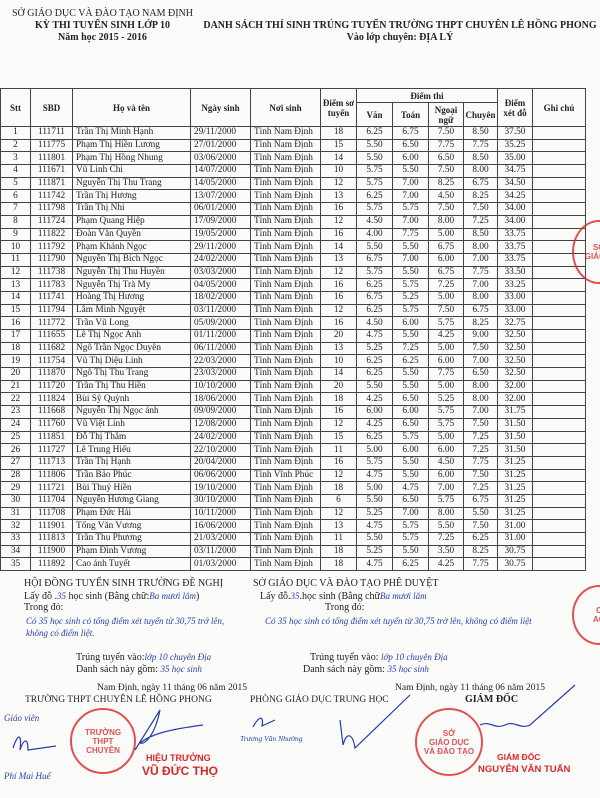 The width and height of the screenshot is (600, 798). I want to click on cell-name: Lê Trung Hiếu, so click(131, 450).